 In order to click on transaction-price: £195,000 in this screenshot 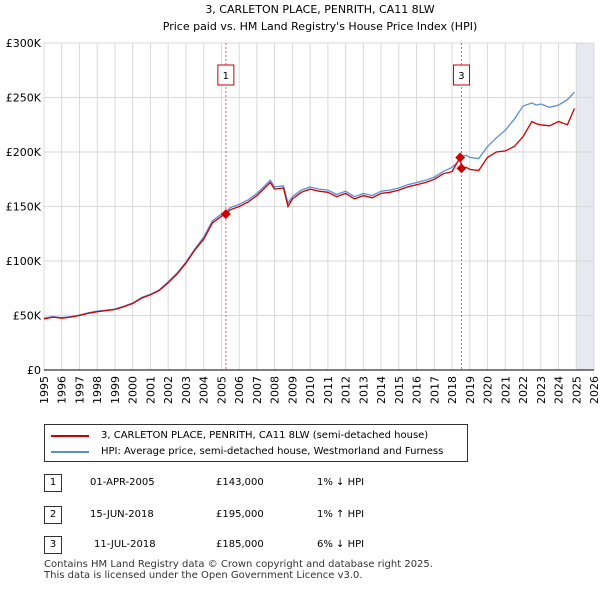, I will do `click(240, 514)`.